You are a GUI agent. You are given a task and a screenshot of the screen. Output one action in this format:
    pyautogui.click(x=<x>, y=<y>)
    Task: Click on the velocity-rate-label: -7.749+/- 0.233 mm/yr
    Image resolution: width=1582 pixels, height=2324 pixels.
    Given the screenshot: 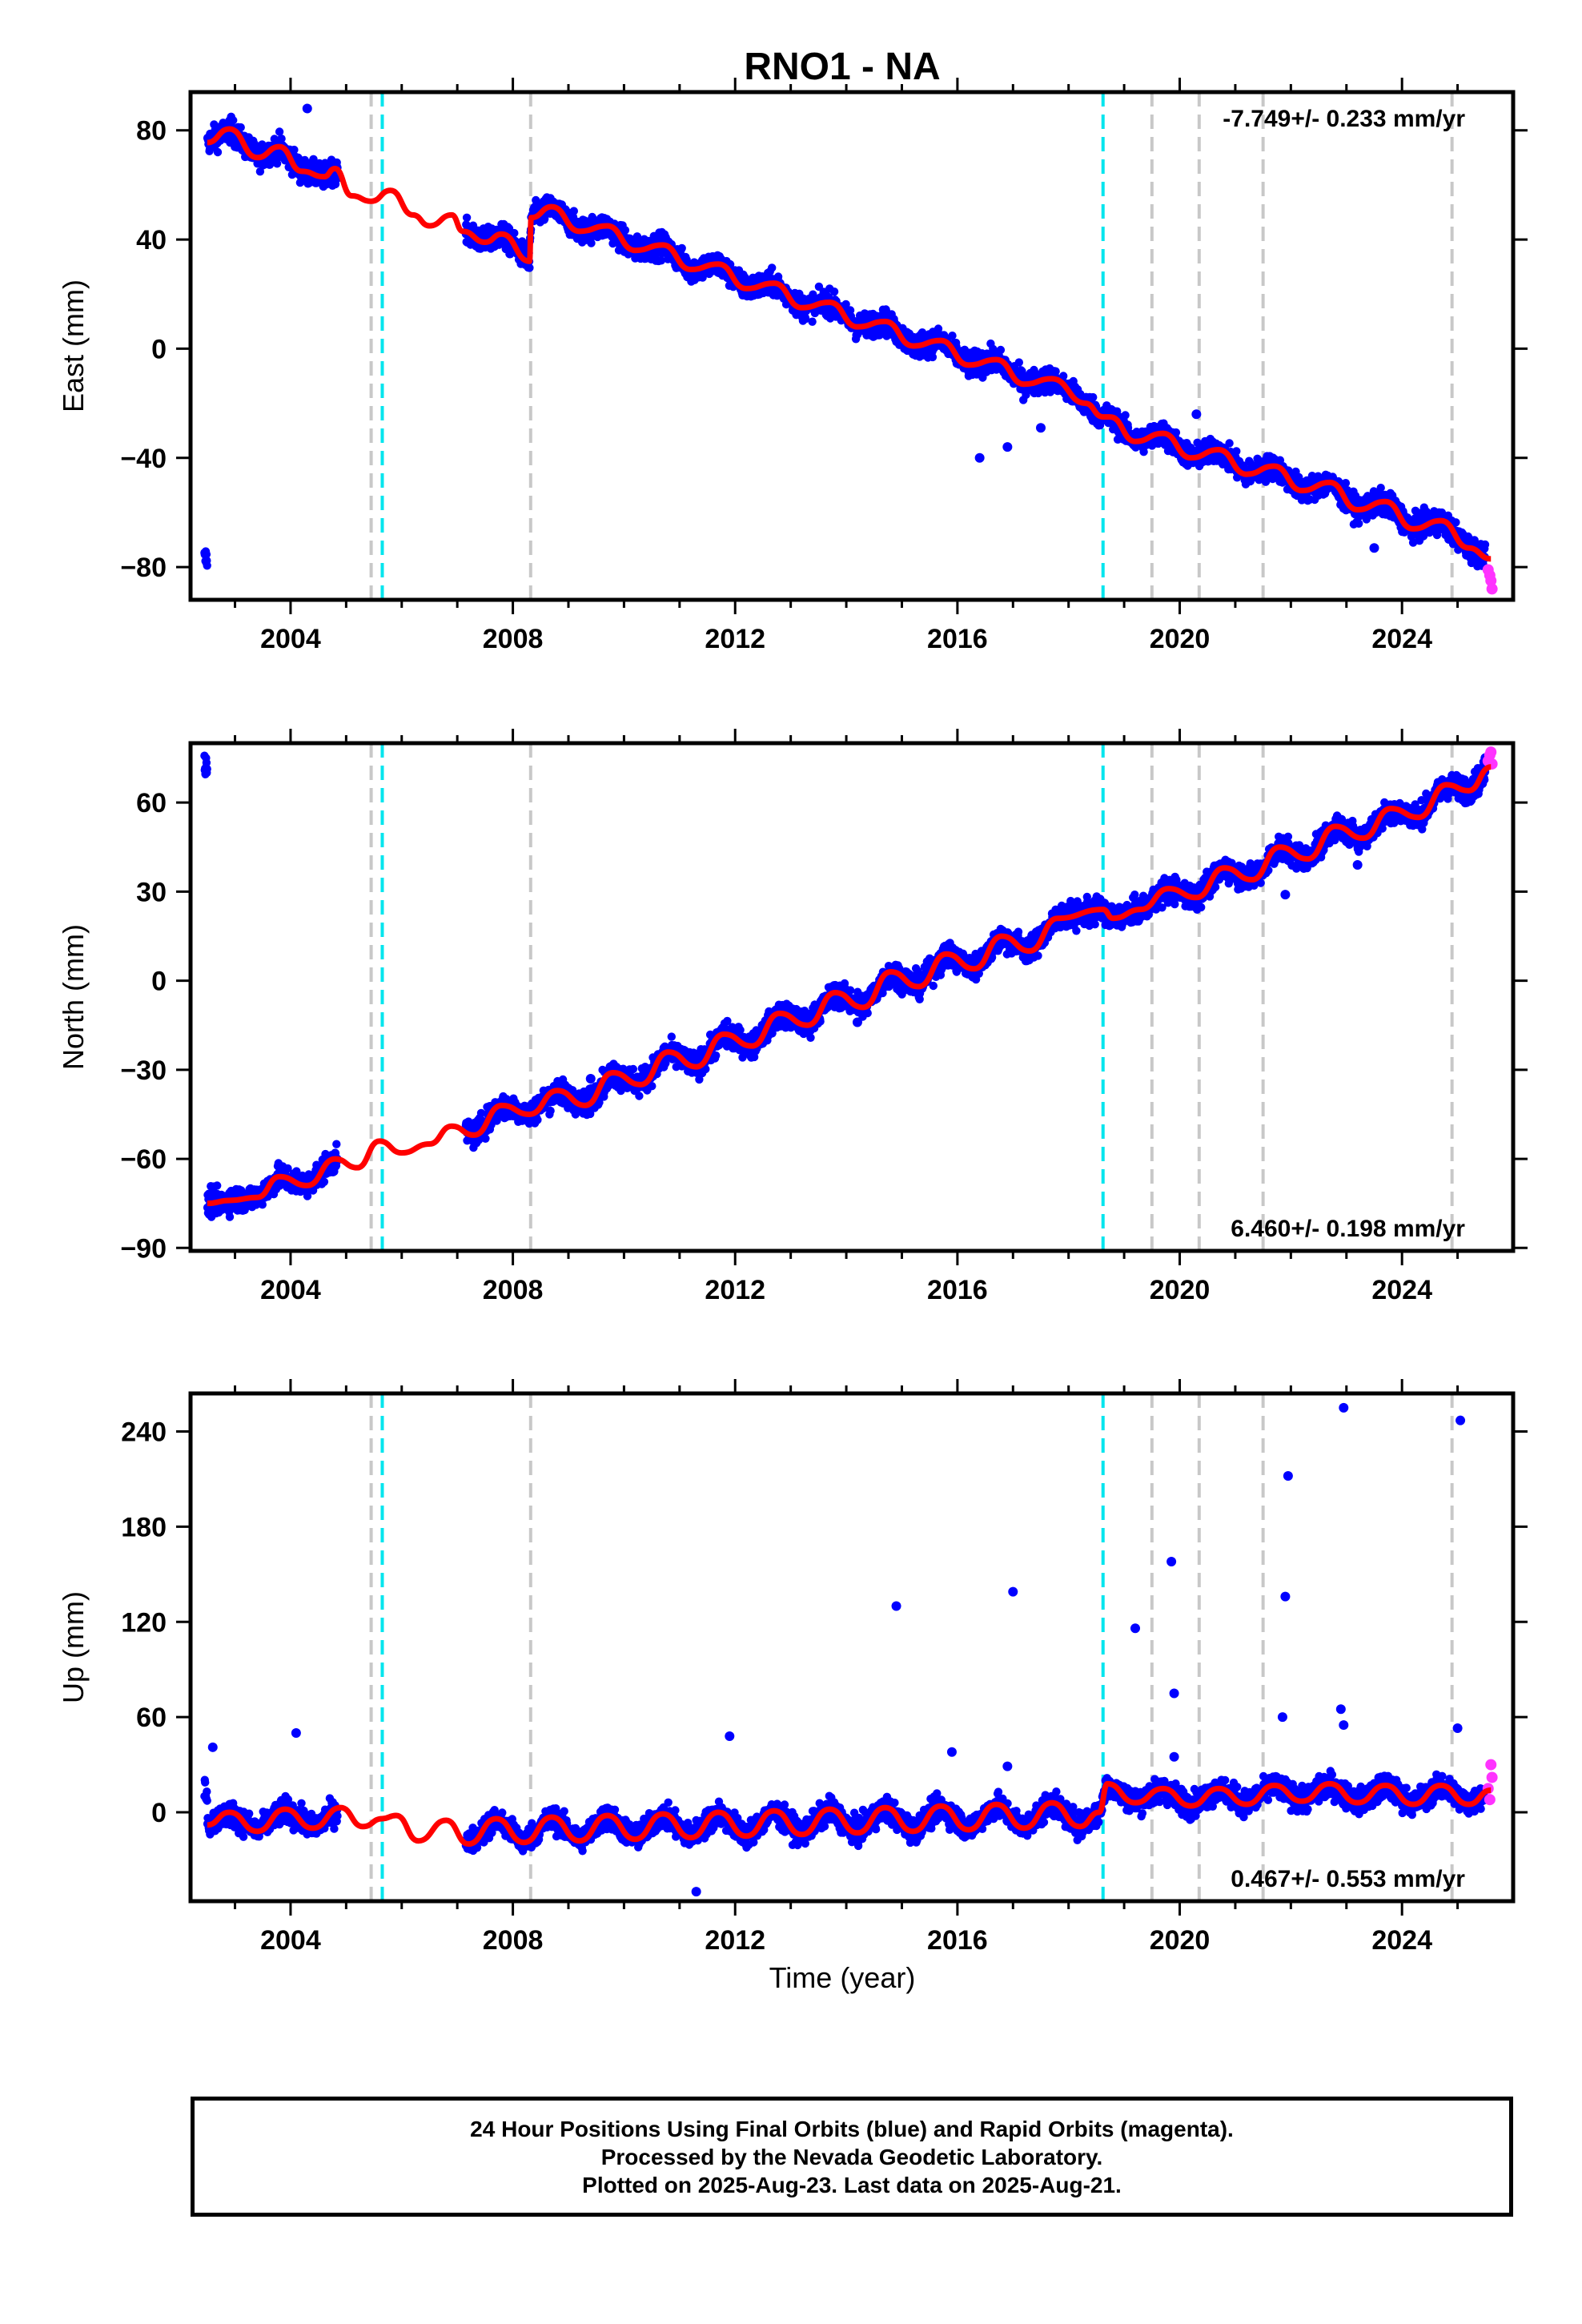 What is the action you would take?
    pyautogui.click(x=1344, y=119)
    